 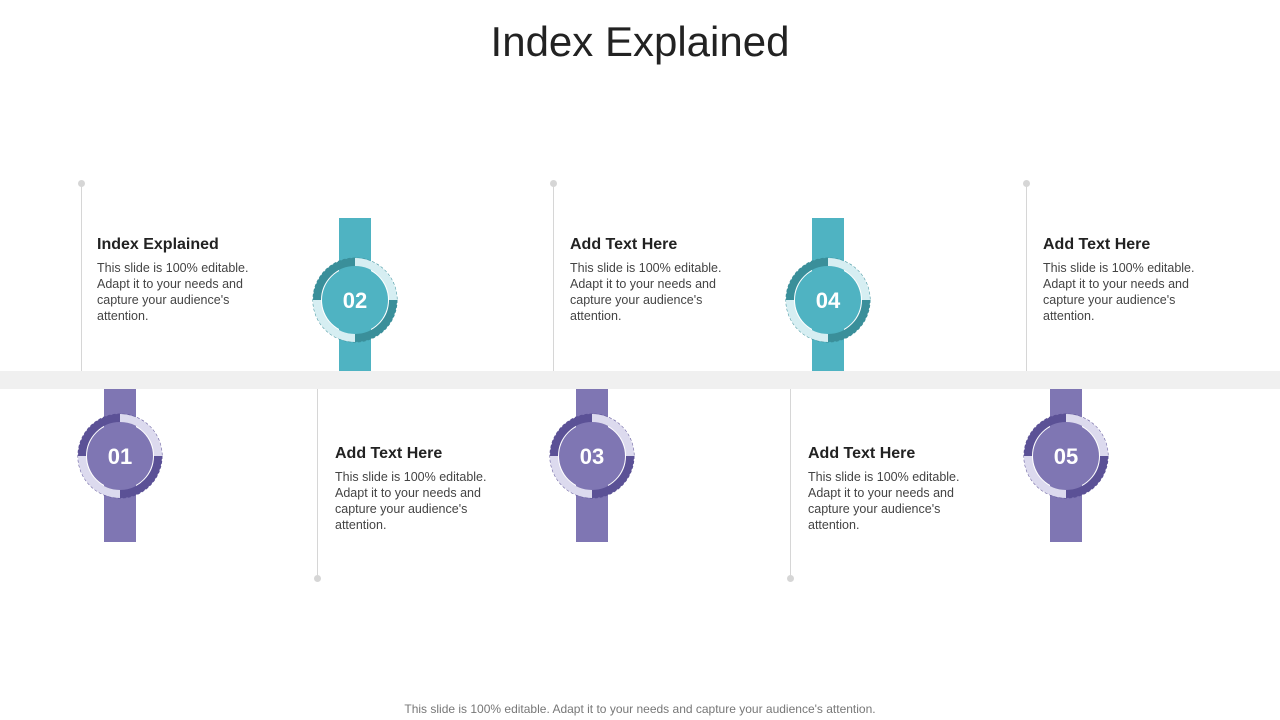 I want to click on ring-icon: 03, so click(x=592, y=456).